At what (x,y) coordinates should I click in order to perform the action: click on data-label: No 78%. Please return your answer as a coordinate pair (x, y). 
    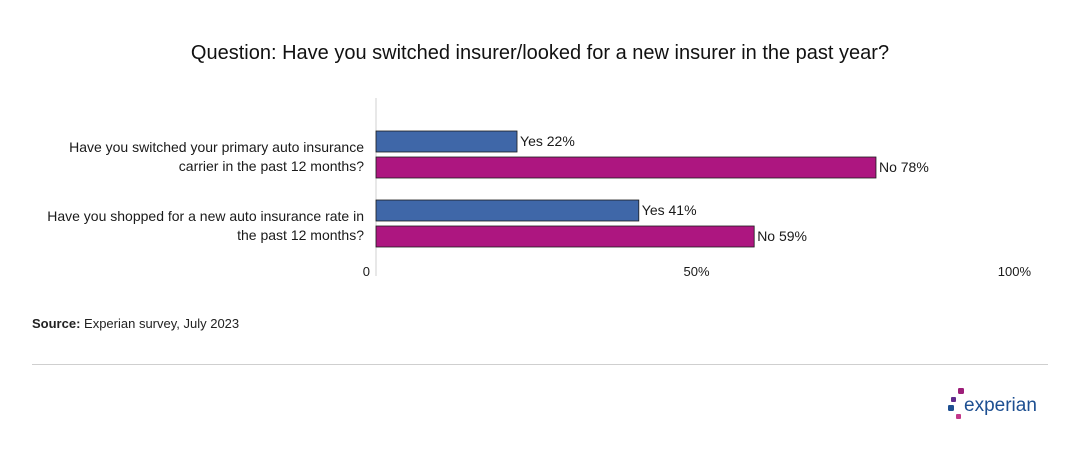
    Looking at the image, I should click on (904, 167).